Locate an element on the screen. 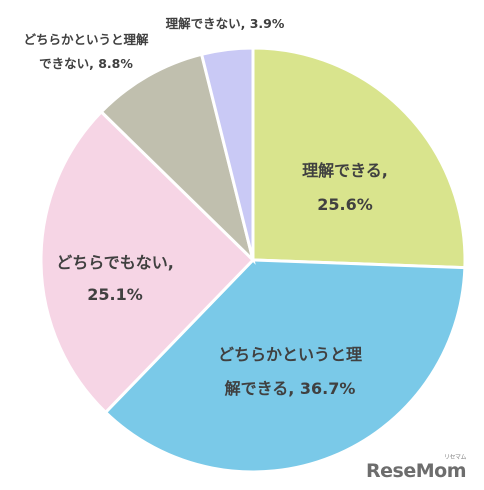 This screenshot has width=484, height=490. logo-text: ReseMom is located at coordinates (416, 471).